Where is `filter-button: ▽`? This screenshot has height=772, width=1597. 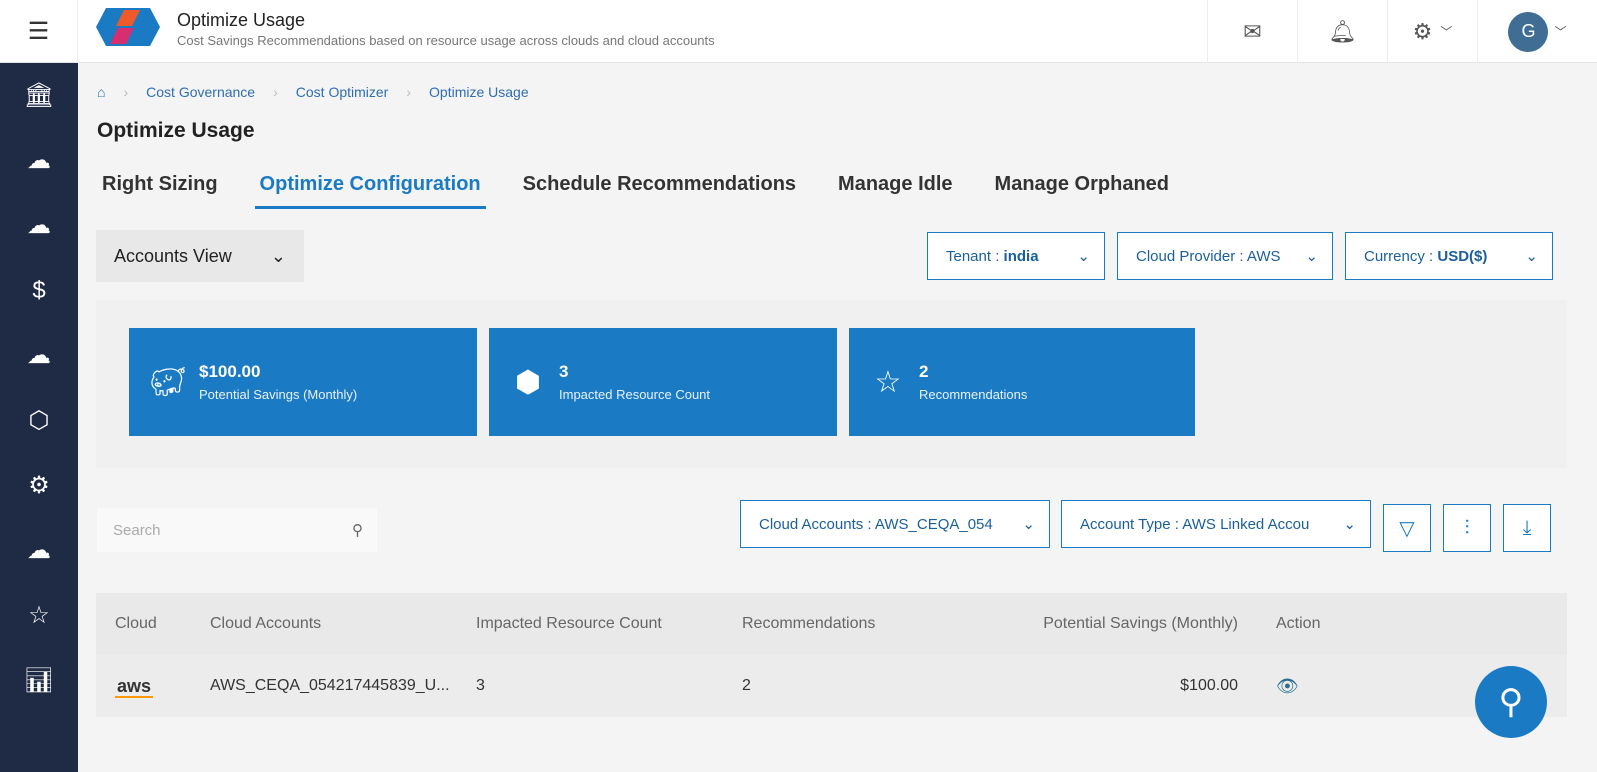
filter-button: ▽ is located at coordinates (1407, 528).